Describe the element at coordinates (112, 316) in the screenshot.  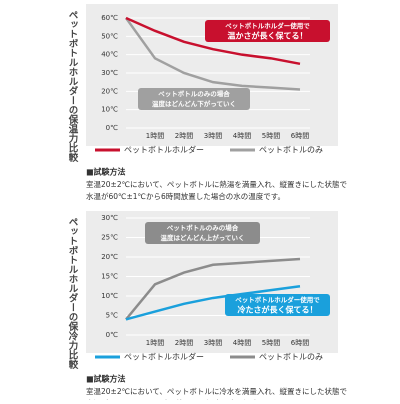
I see `y-tick-label: 5℃` at that location.